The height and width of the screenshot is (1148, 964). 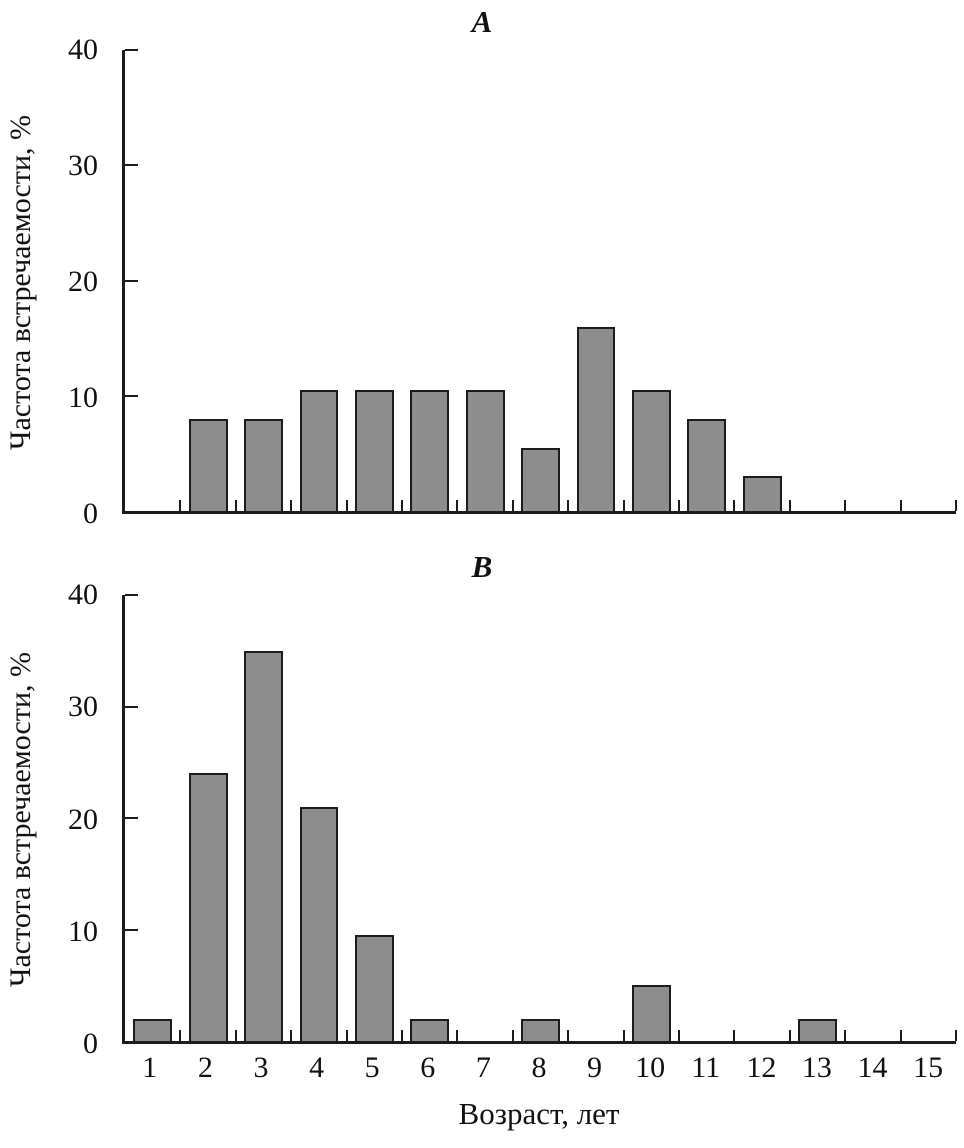 I want to click on x-tick-label: 15, so click(x=928, y=1067).